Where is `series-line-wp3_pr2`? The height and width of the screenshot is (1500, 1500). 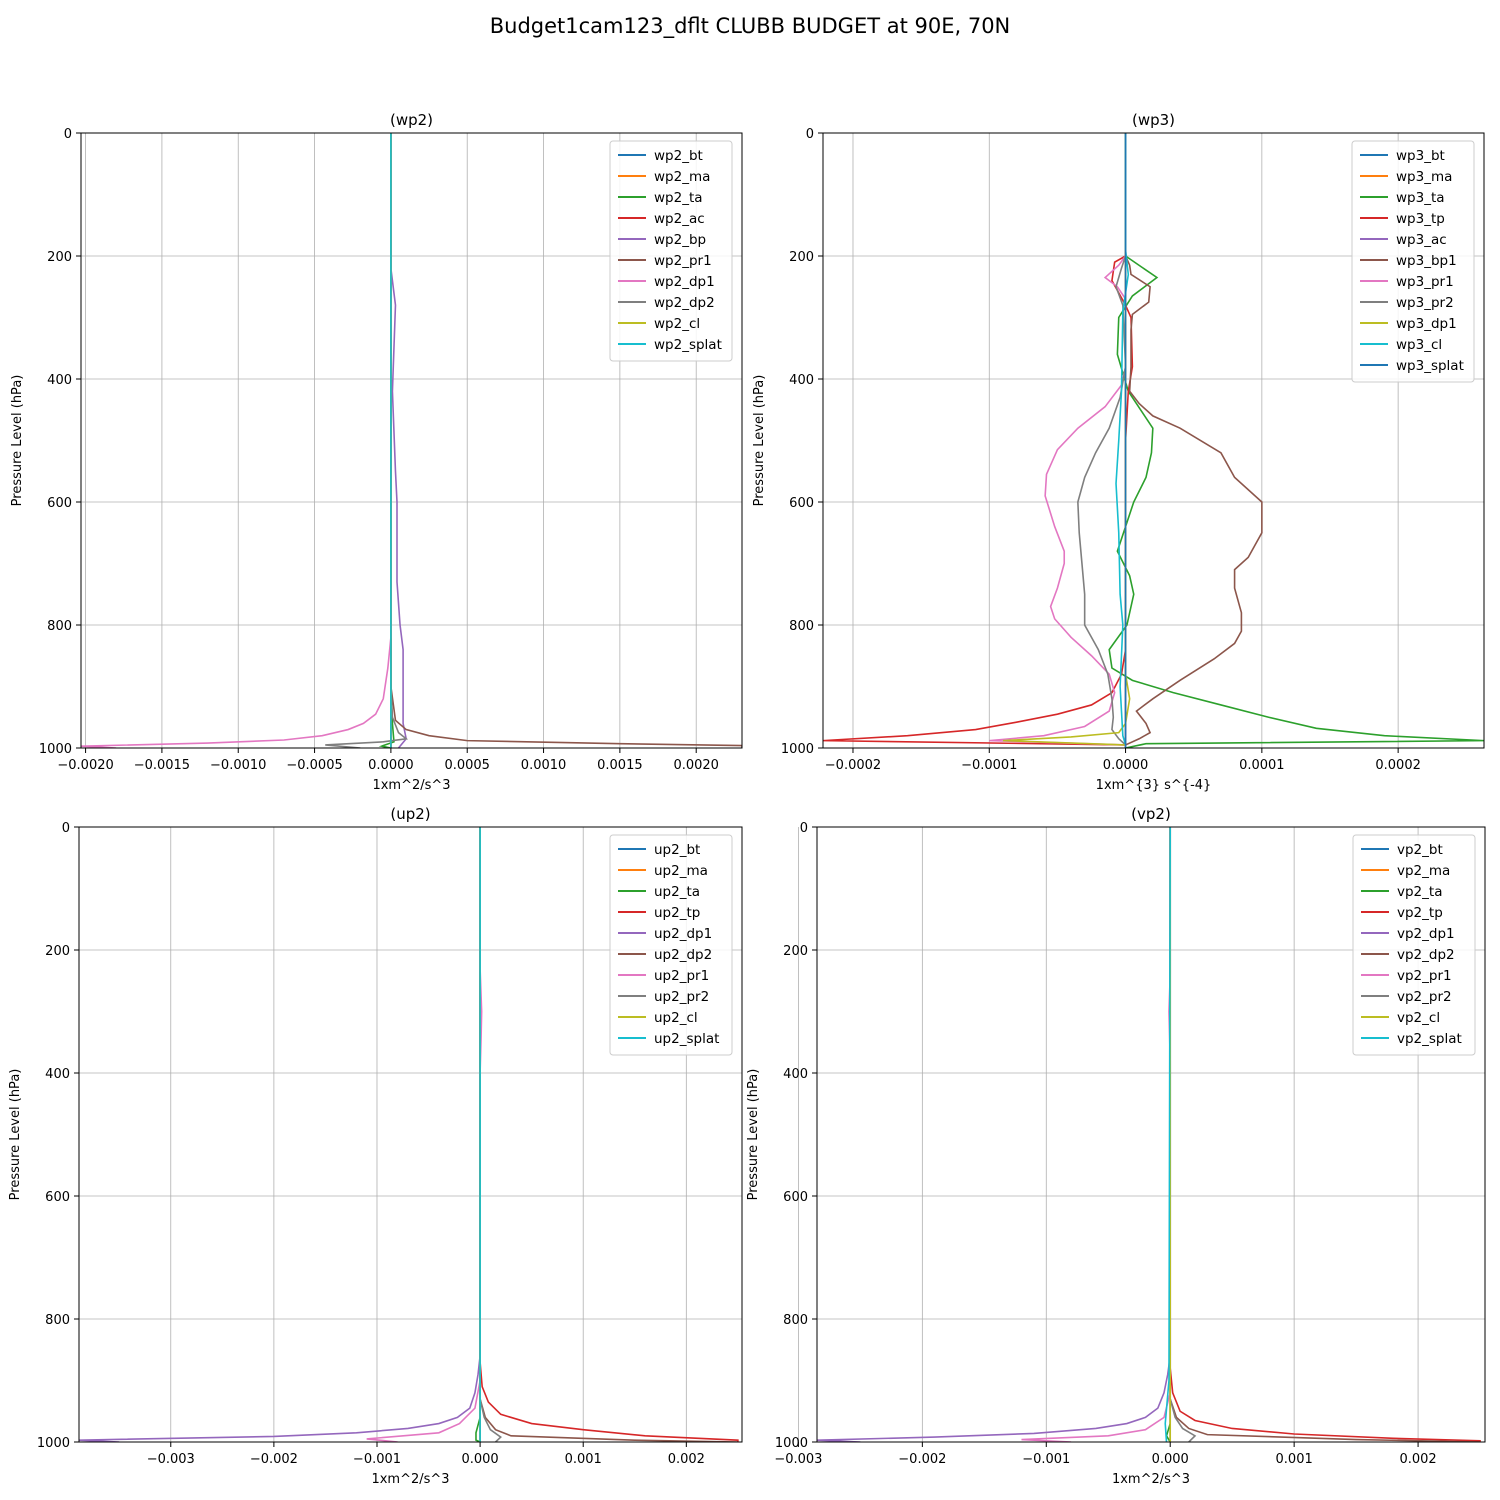 series-line-wp3_pr2 is located at coordinates (1102, 439).